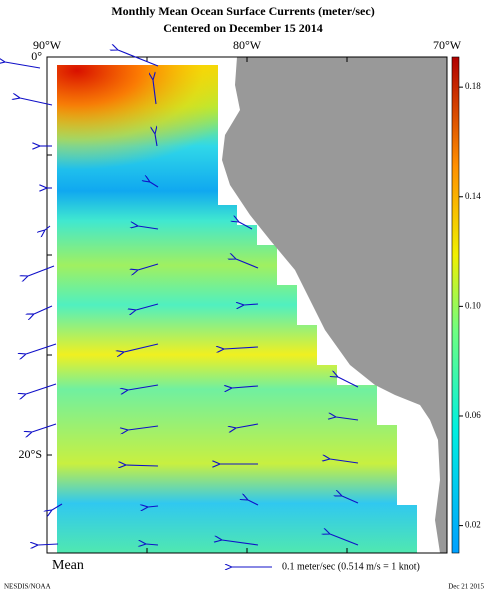  Describe the element at coordinates (247, 45) in the screenshot. I see `x-label: 80°W` at that location.